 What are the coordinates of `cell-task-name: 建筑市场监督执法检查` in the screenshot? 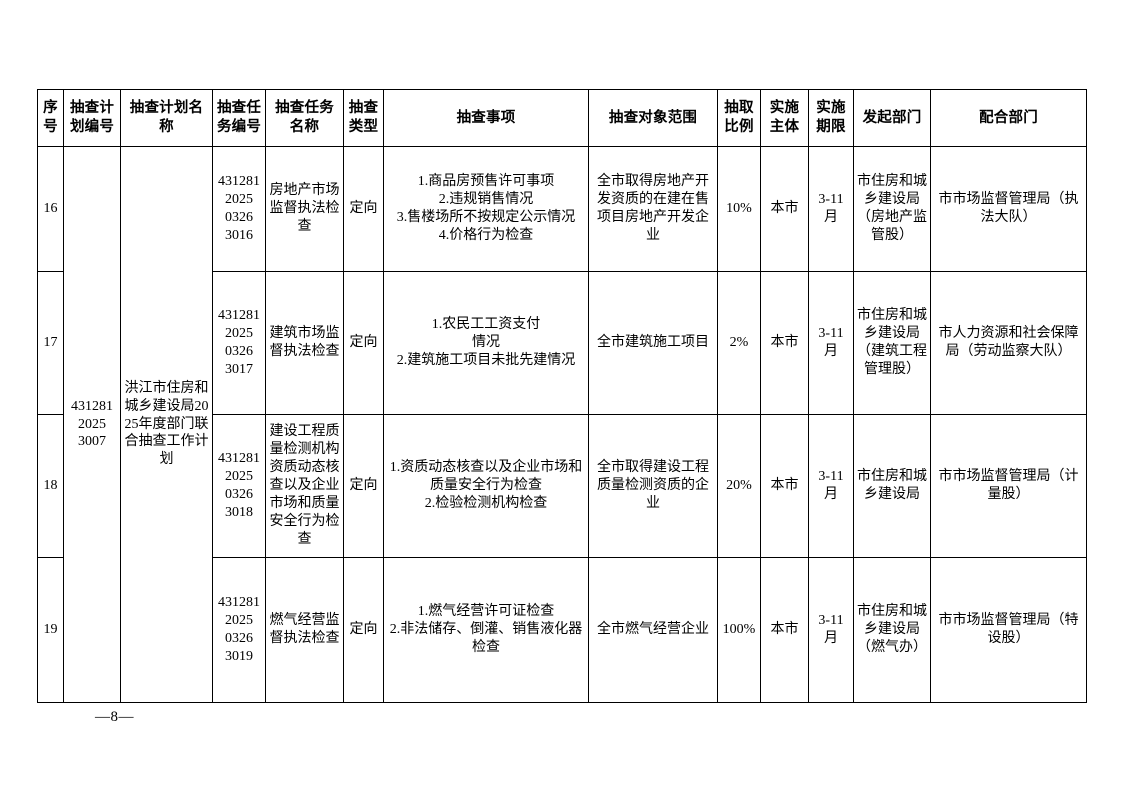 It's located at (304, 343).